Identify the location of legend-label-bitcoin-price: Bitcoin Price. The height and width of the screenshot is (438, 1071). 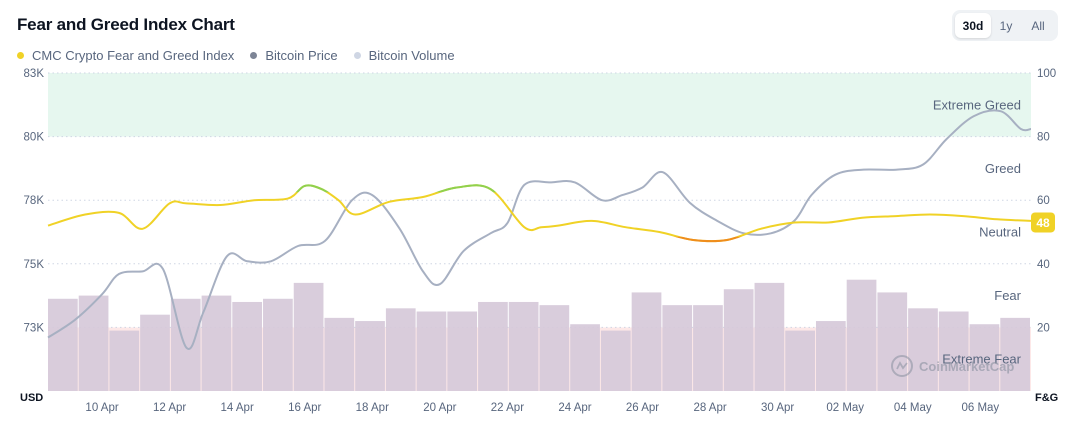
(301, 55).